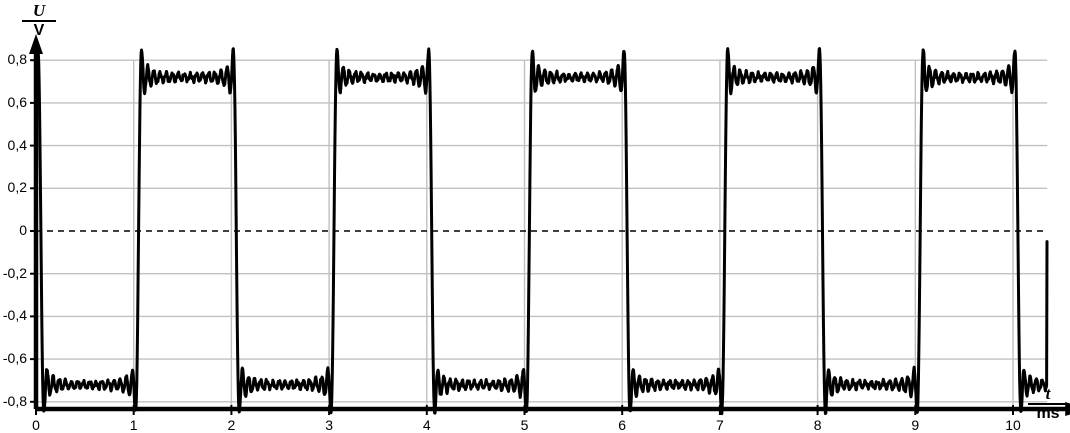 The height and width of the screenshot is (433, 1070). I want to click on x-tick-label: 3, so click(329, 425).